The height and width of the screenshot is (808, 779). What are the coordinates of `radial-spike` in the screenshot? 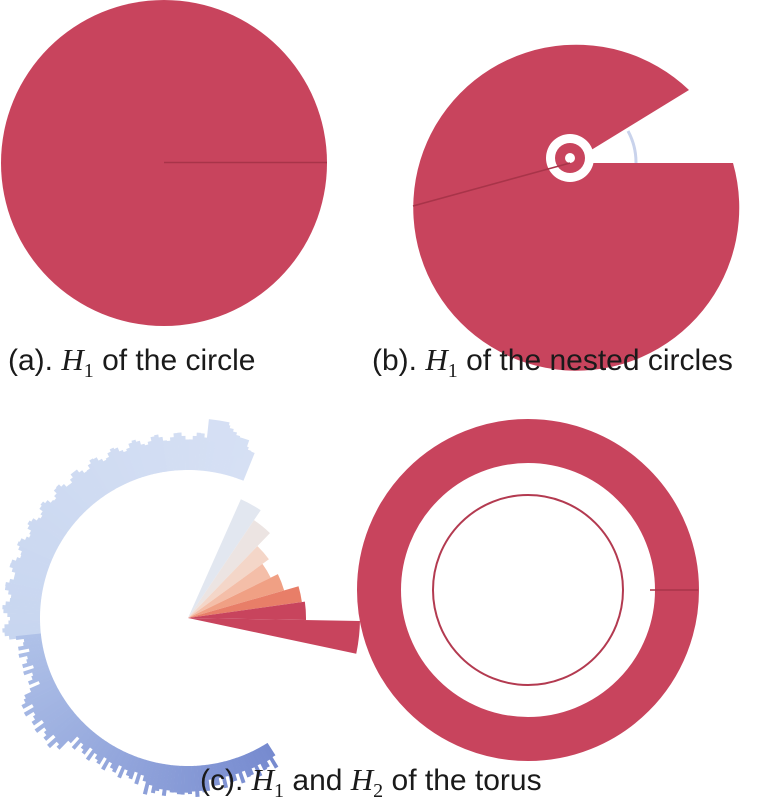 It's located at (240, 448).